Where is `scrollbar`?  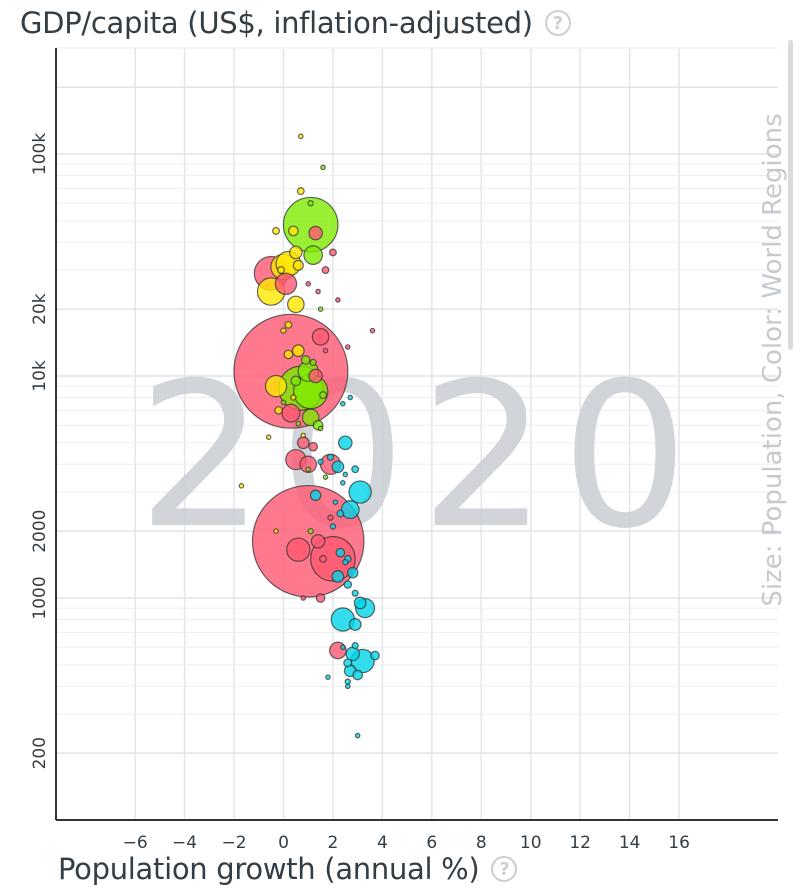
scrollbar is located at coordinates (790, 195).